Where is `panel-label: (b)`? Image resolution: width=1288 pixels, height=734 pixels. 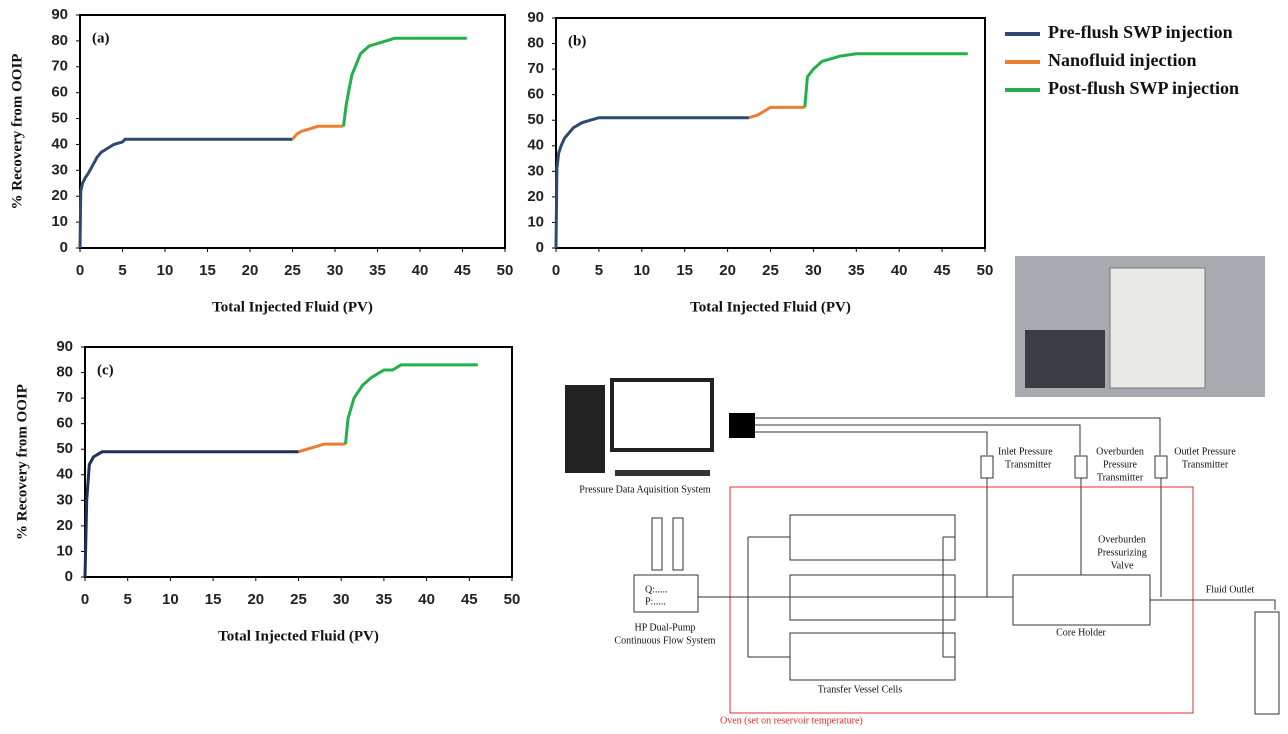 panel-label: (b) is located at coordinates (577, 41).